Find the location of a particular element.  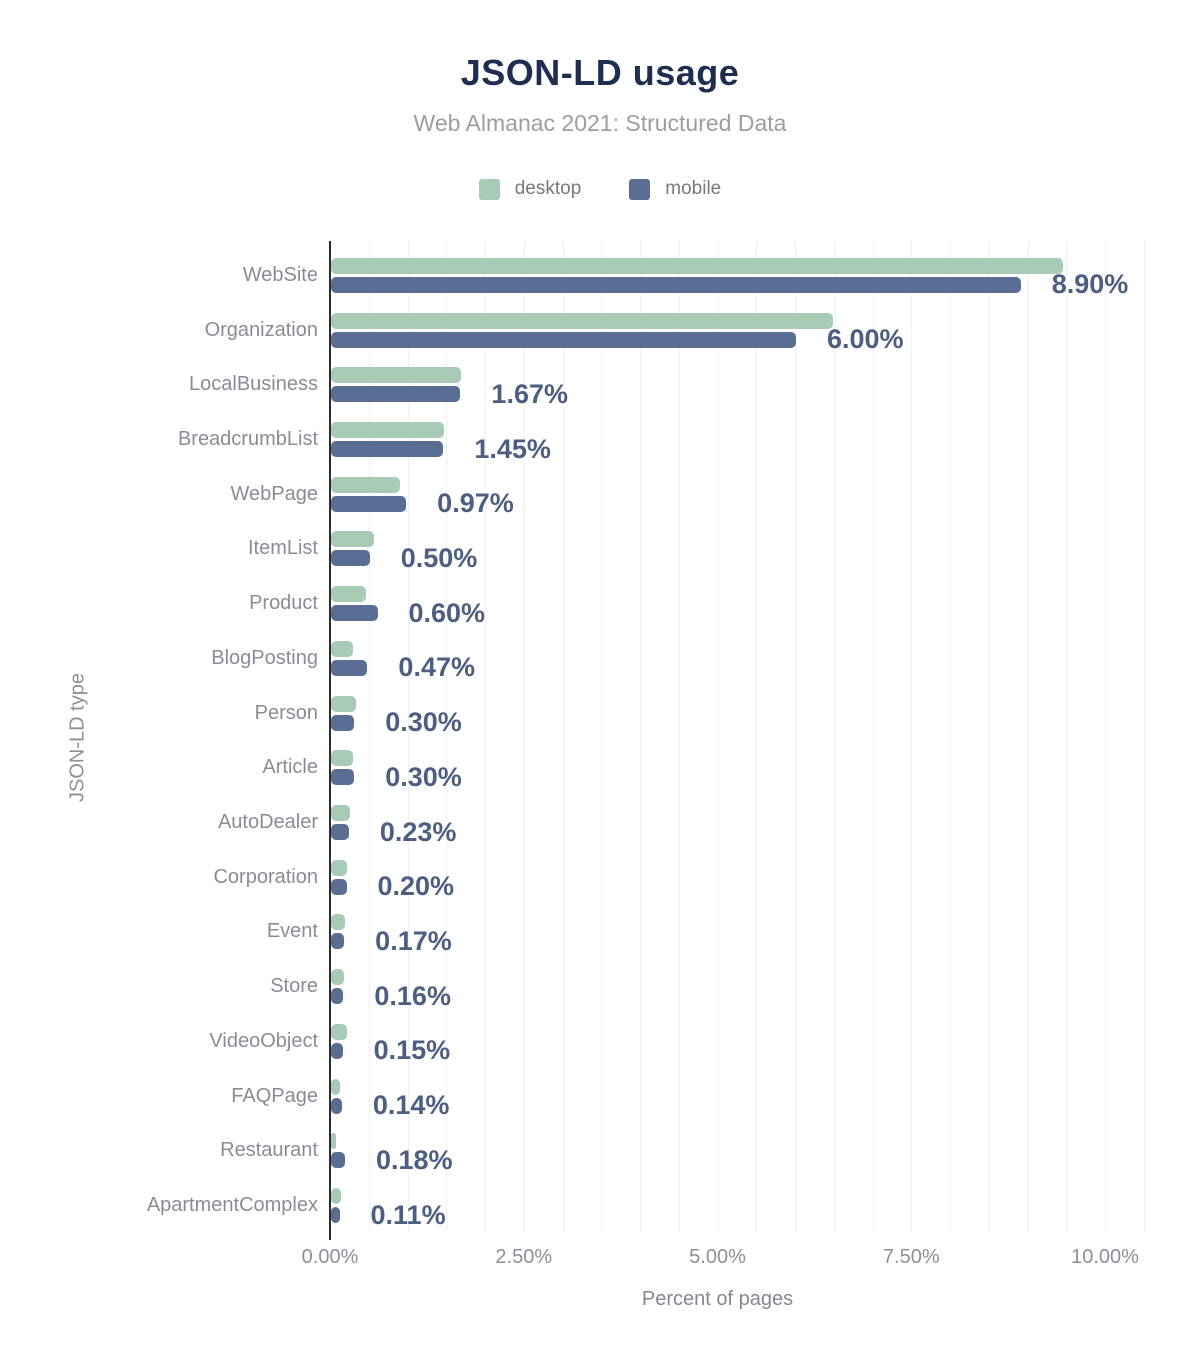

category-label: Corporation is located at coordinates (265, 876).